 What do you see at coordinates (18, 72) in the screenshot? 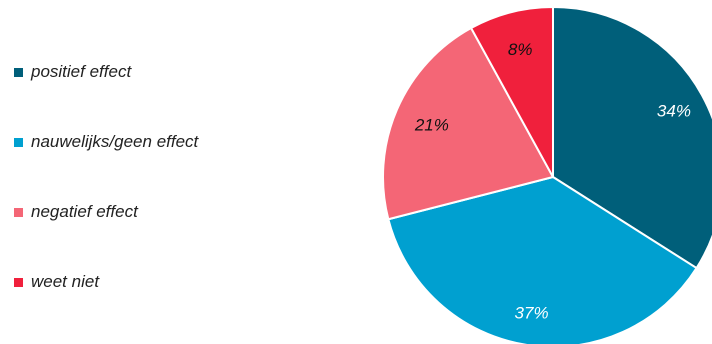
I see `legend-swatch-positief-effect` at bounding box center [18, 72].